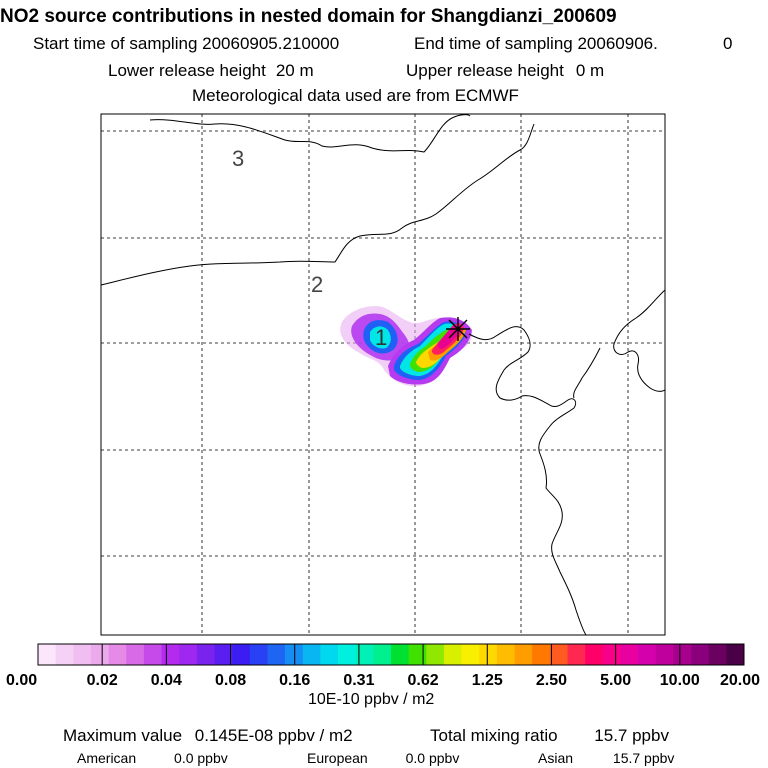 The height and width of the screenshot is (768, 768). I want to click on upper-release-value: 0 m, so click(590, 70).